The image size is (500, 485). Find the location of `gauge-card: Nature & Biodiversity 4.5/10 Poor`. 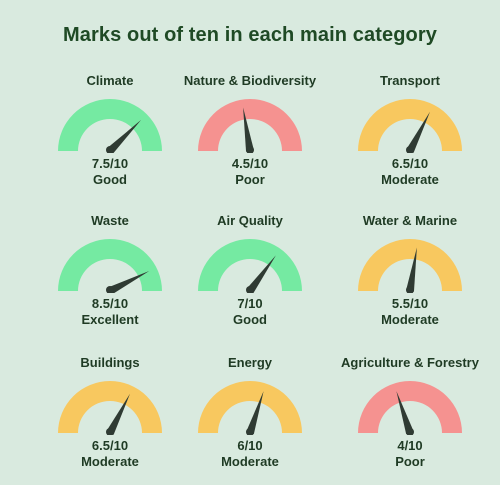

gauge-card: Nature & Biodiversity 4.5/10 Poor is located at coordinates (250, 138).